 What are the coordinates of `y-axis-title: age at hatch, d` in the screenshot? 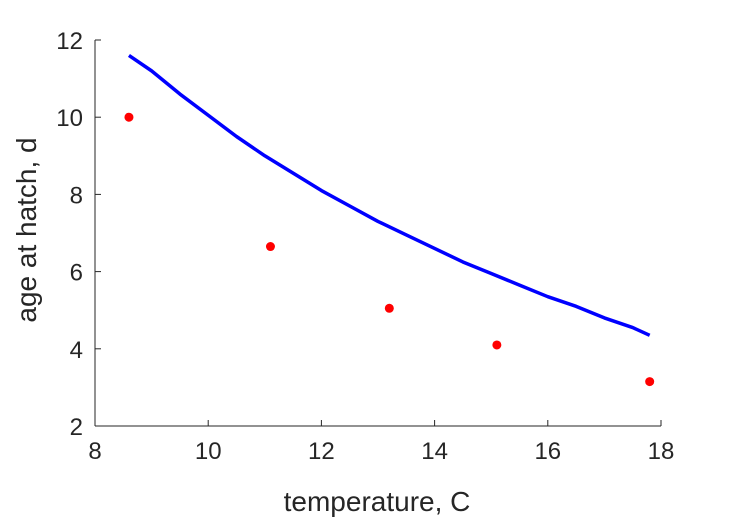 It's located at (26, 229).